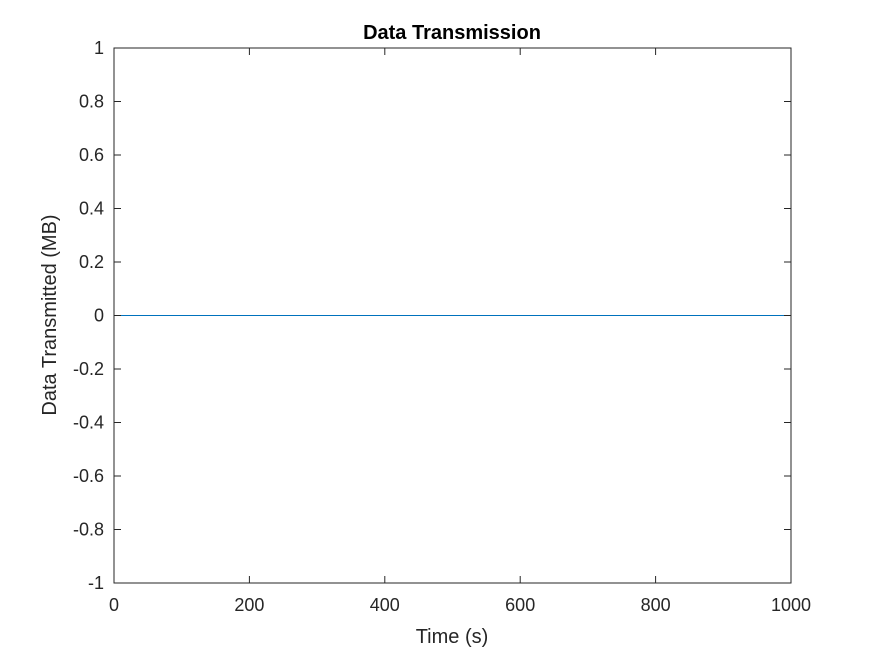  What do you see at coordinates (452, 33) in the screenshot?
I see `chart-title: Data Transmission` at bounding box center [452, 33].